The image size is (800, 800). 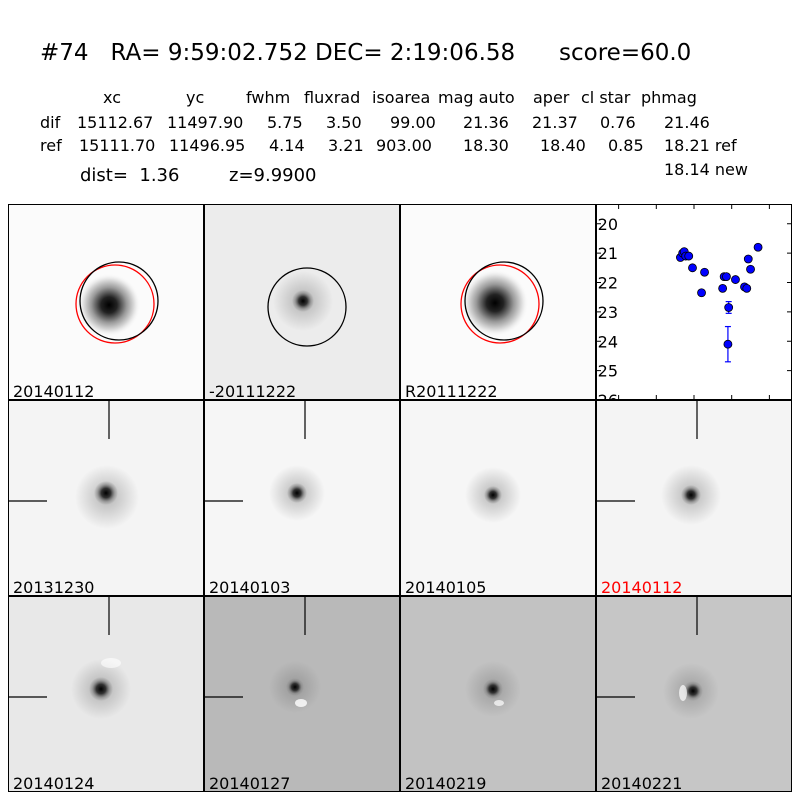 I want to click on stamp-difference-image, so click(x=307, y=307).